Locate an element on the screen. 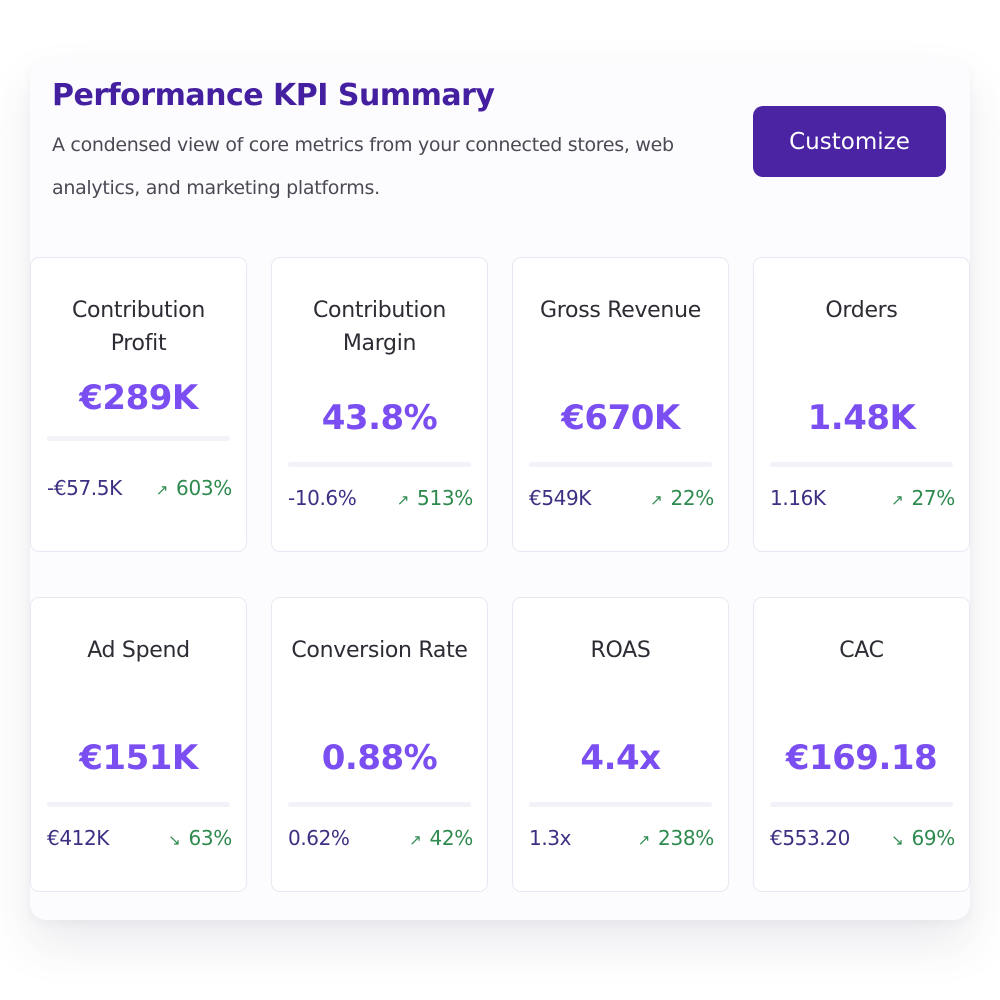 The width and height of the screenshot is (1000, 1000). kpi-previous-value: 1.3x is located at coordinates (550, 838).